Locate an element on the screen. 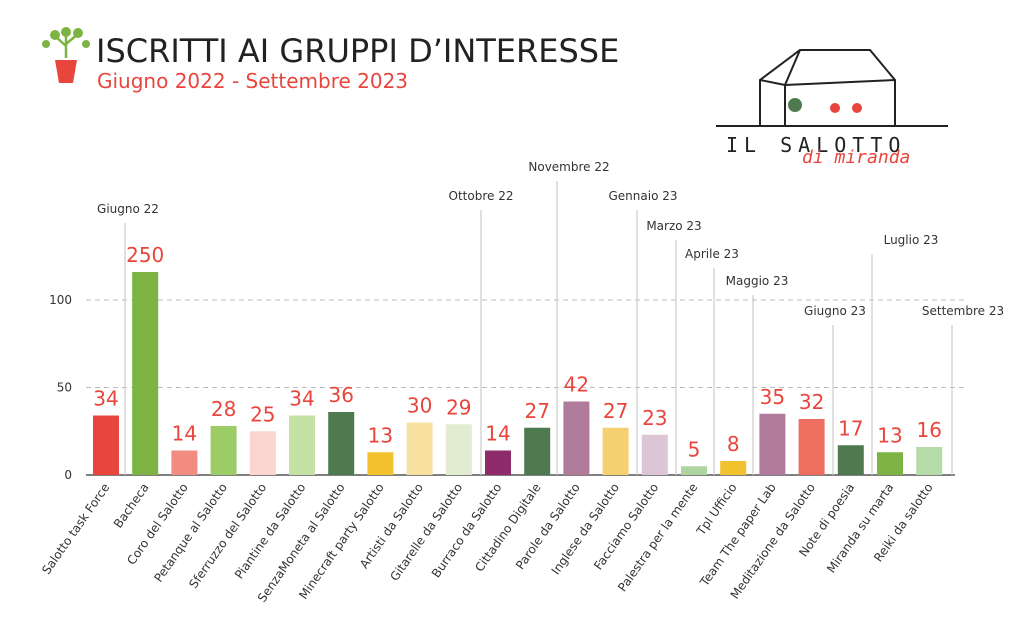 This screenshot has width=1024, height=633. value-label: 23 is located at coordinates (654, 418).